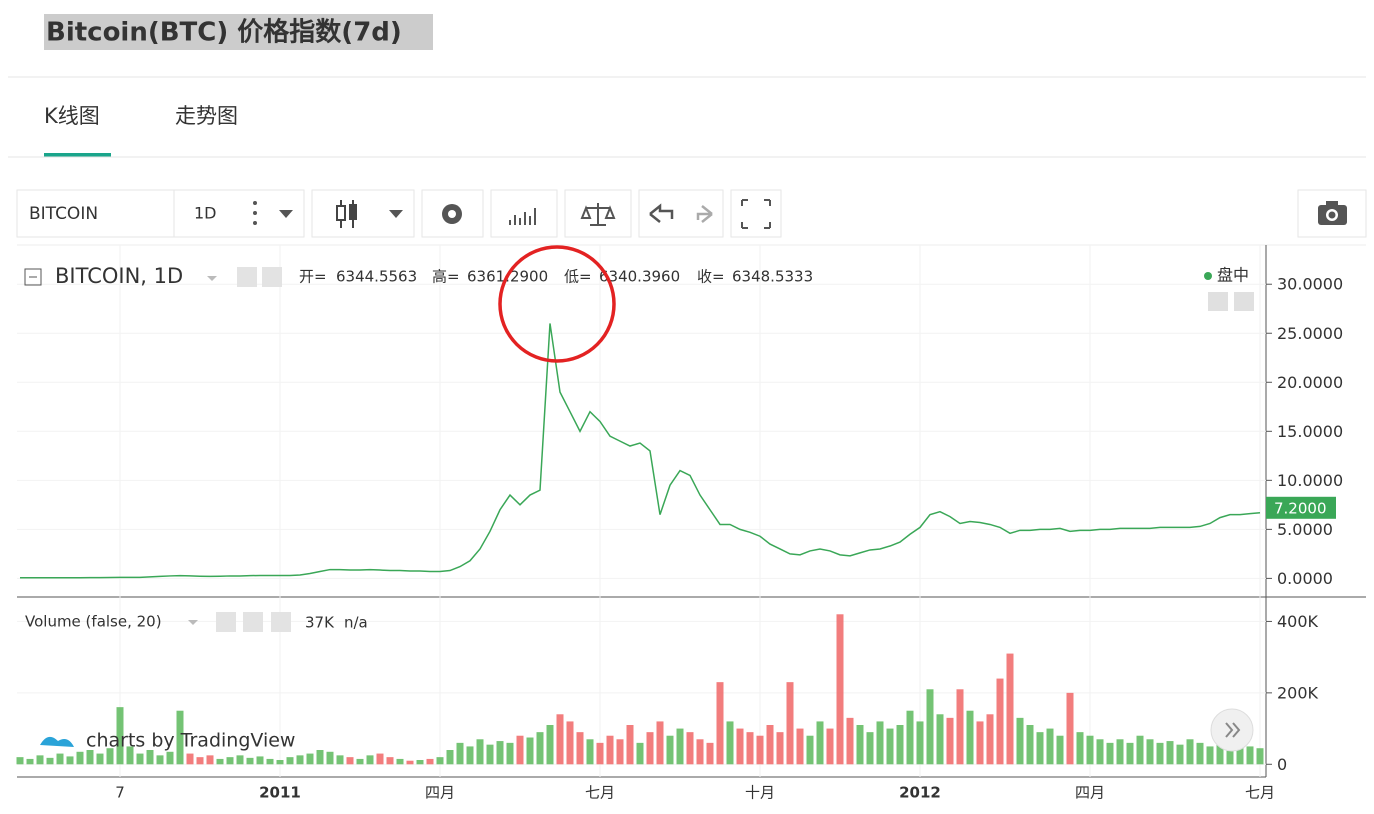 The width and height of the screenshot is (1374, 814). What do you see at coordinates (205, 213) in the screenshot?
I see `interval: 1D` at bounding box center [205, 213].